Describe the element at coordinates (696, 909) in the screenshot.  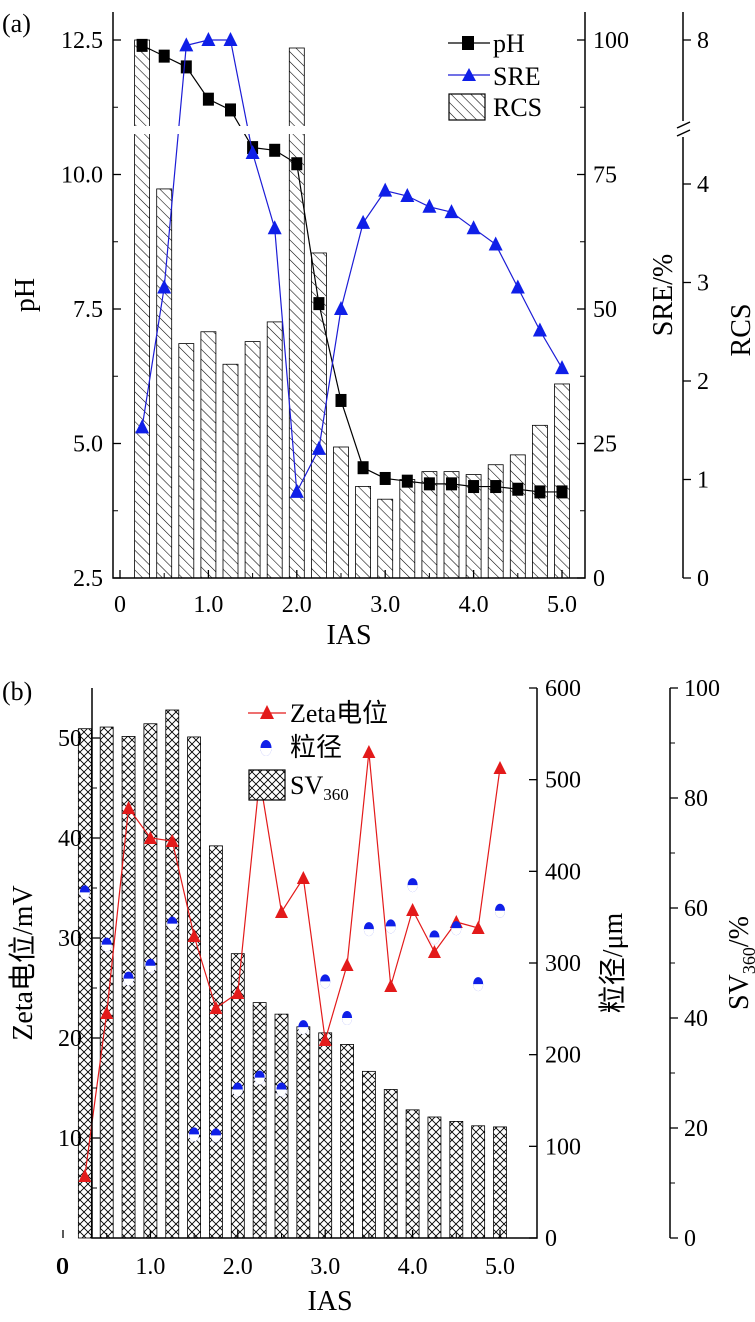
I see `sv-tick-label: 60` at that location.